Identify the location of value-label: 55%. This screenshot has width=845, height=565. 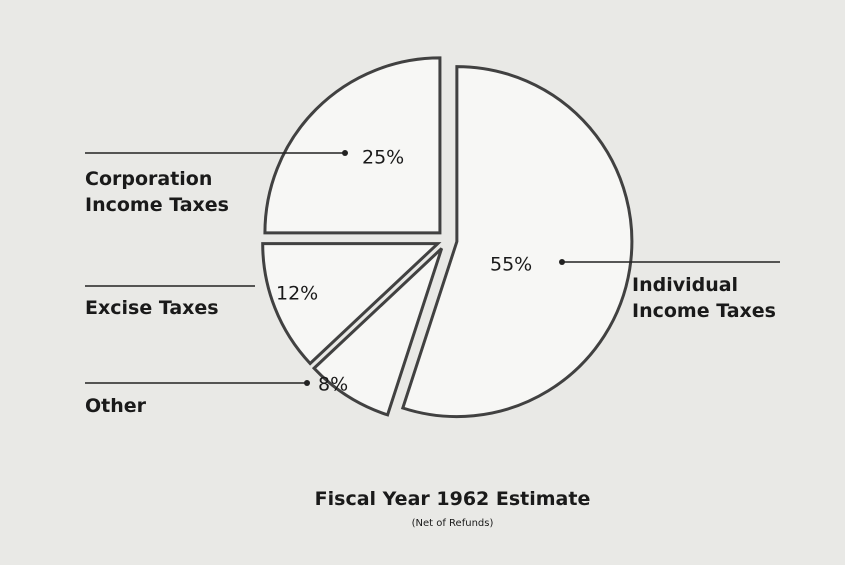
(511, 265).